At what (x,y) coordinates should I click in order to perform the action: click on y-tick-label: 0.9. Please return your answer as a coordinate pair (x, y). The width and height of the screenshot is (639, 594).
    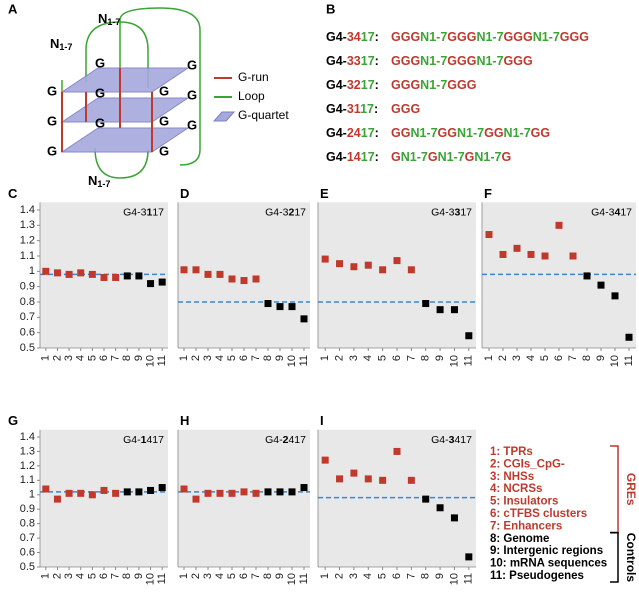
    Looking at the image, I should click on (27, 287).